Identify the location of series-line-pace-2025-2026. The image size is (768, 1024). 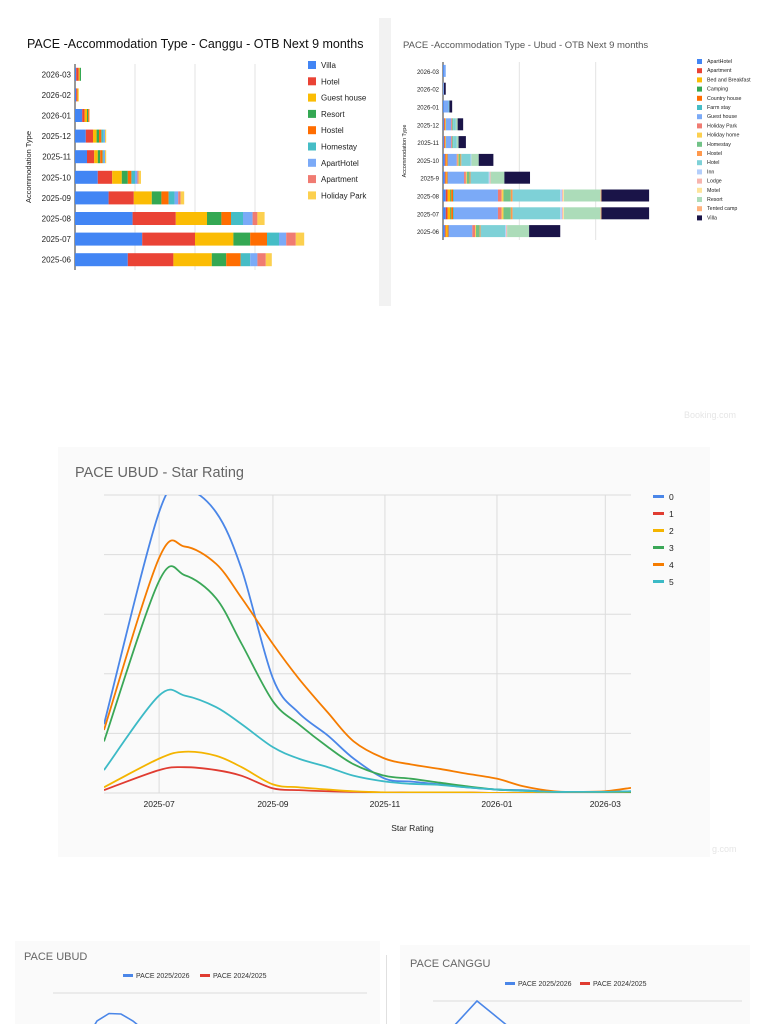
(480, 1011).